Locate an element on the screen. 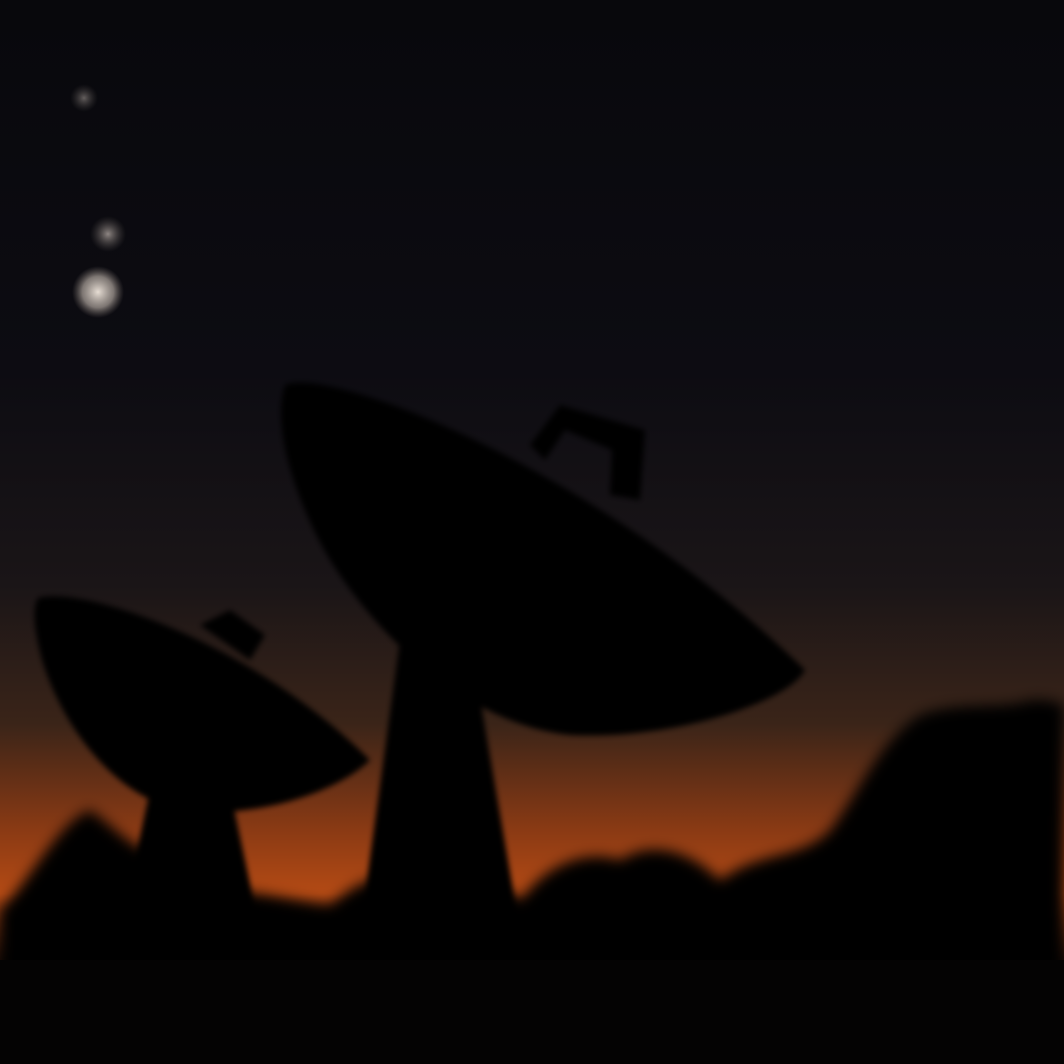 The image size is (1064, 1064). planet-jupiter is located at coordinates (84, 98).